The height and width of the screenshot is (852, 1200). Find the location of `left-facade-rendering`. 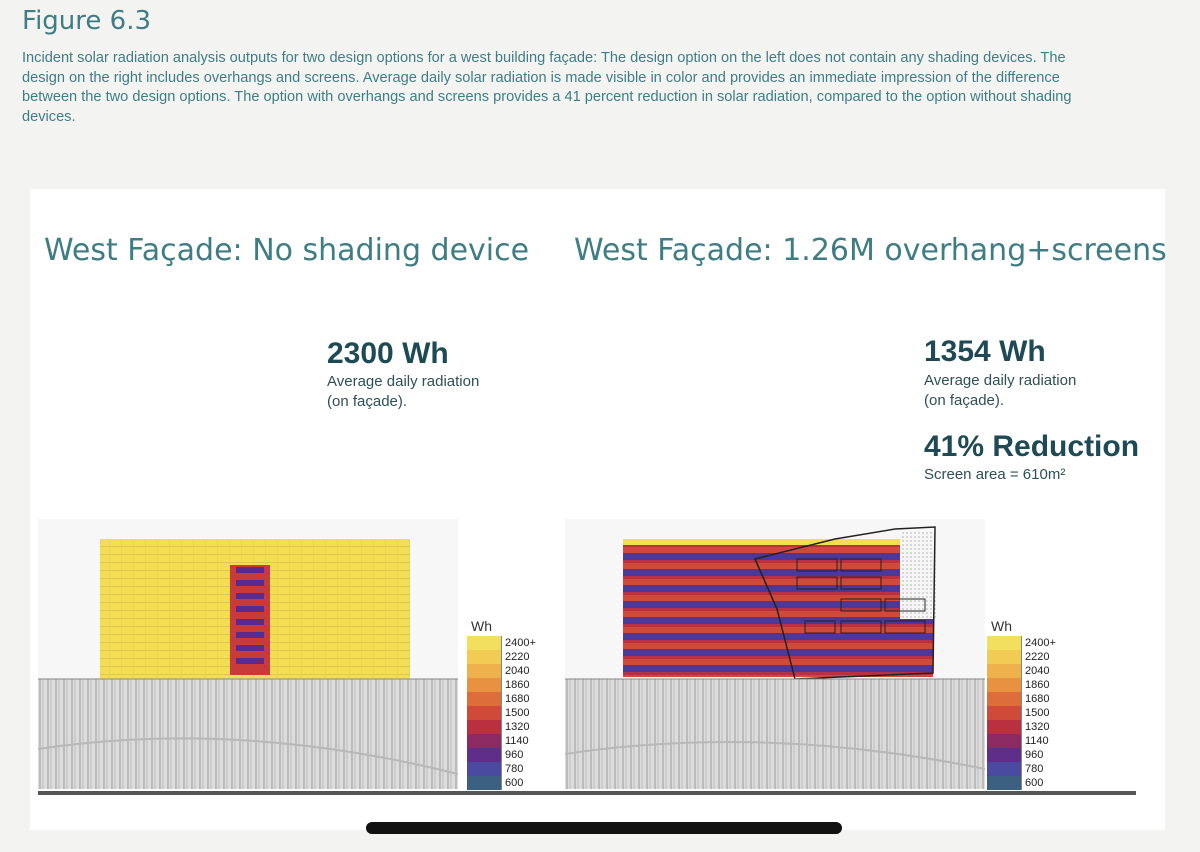

left-facade-rendering is located at coordinates (248, 654).